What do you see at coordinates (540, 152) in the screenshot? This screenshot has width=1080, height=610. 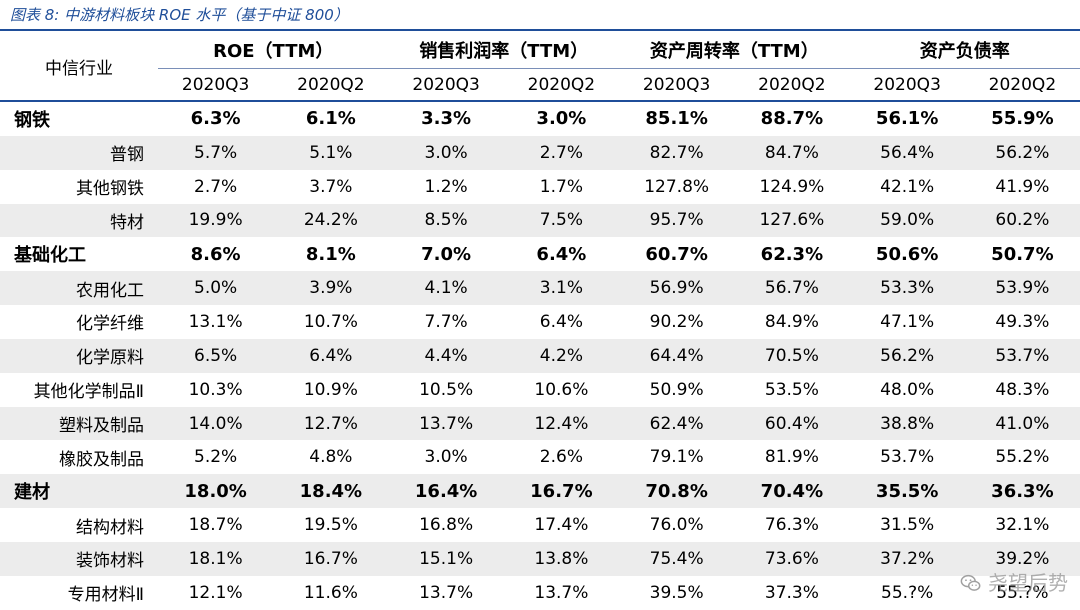 I see `table-row: 普钢 5.7% 5.1% 3.0% 2.7% 82.7% 84.7% 56.4% 56.2%` at bounding box center [540, 152].